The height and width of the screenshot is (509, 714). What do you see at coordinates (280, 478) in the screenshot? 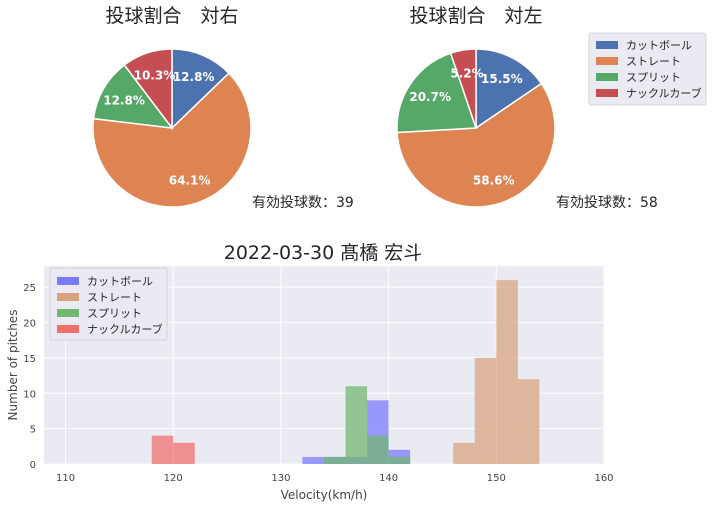
I see `x-tick-2: 130` at bounding box center [280, 478].